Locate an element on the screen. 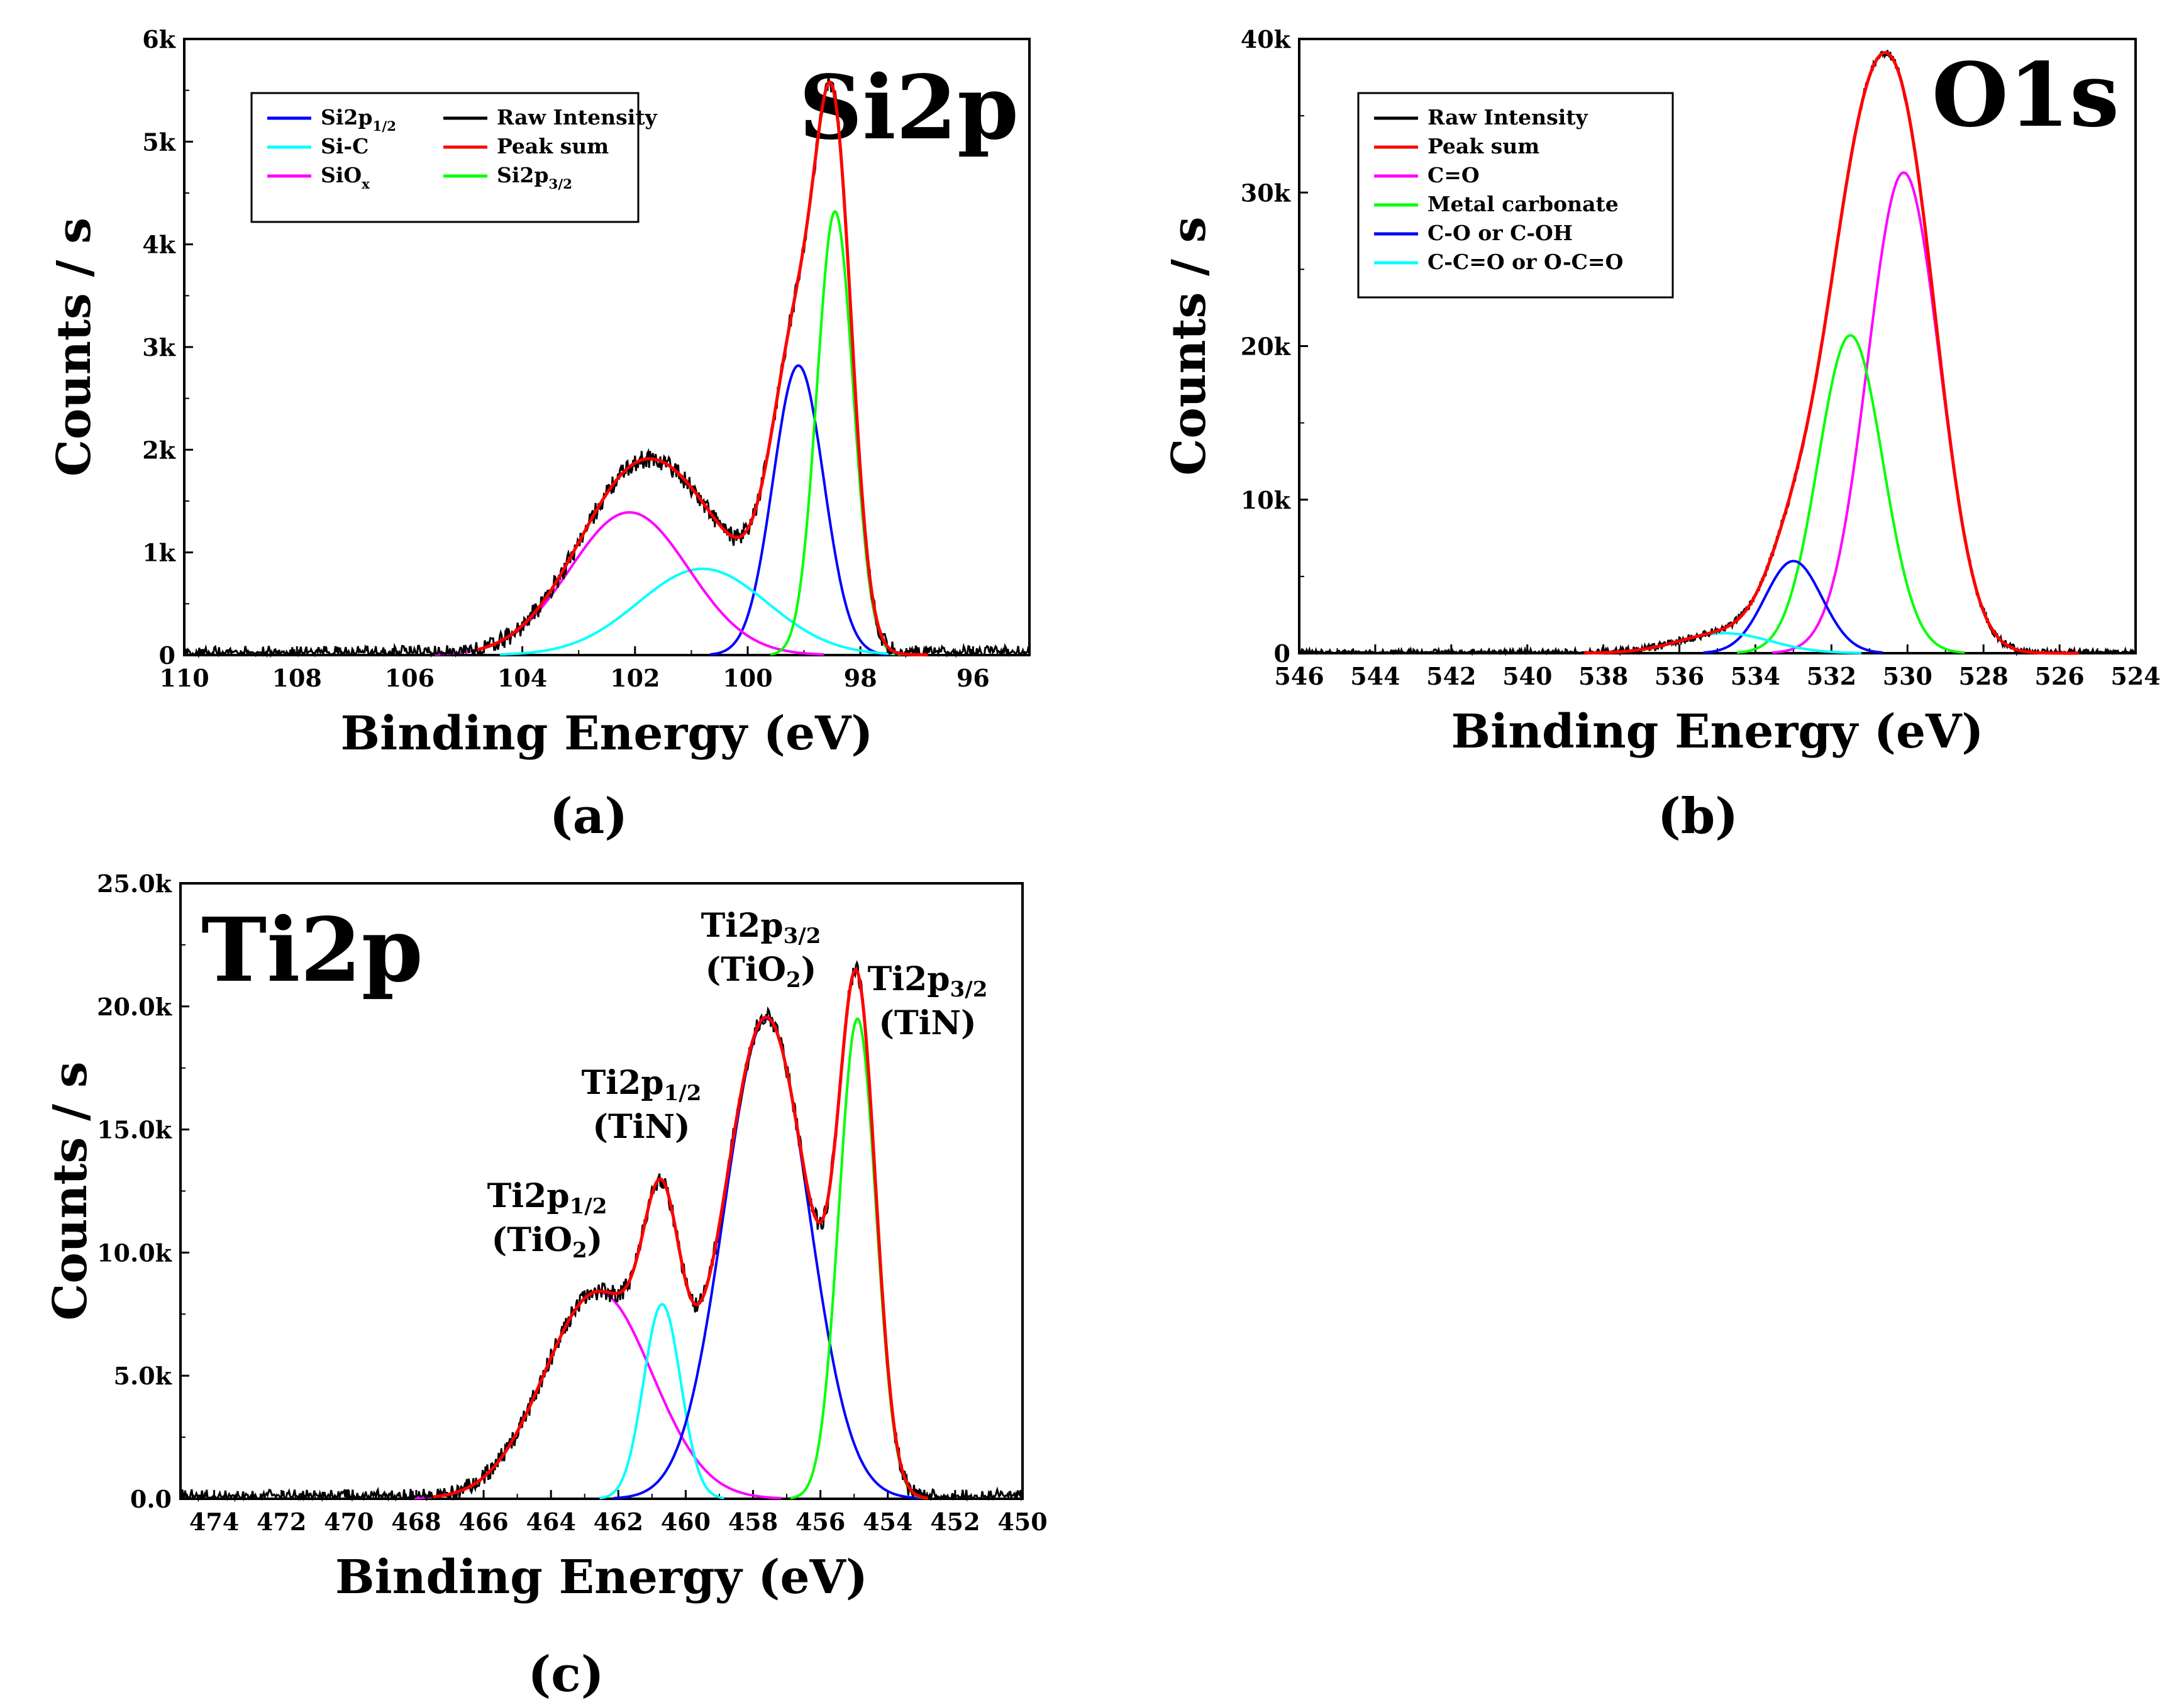  x-tick-label: 474 is located at coordinates (214, 1522).